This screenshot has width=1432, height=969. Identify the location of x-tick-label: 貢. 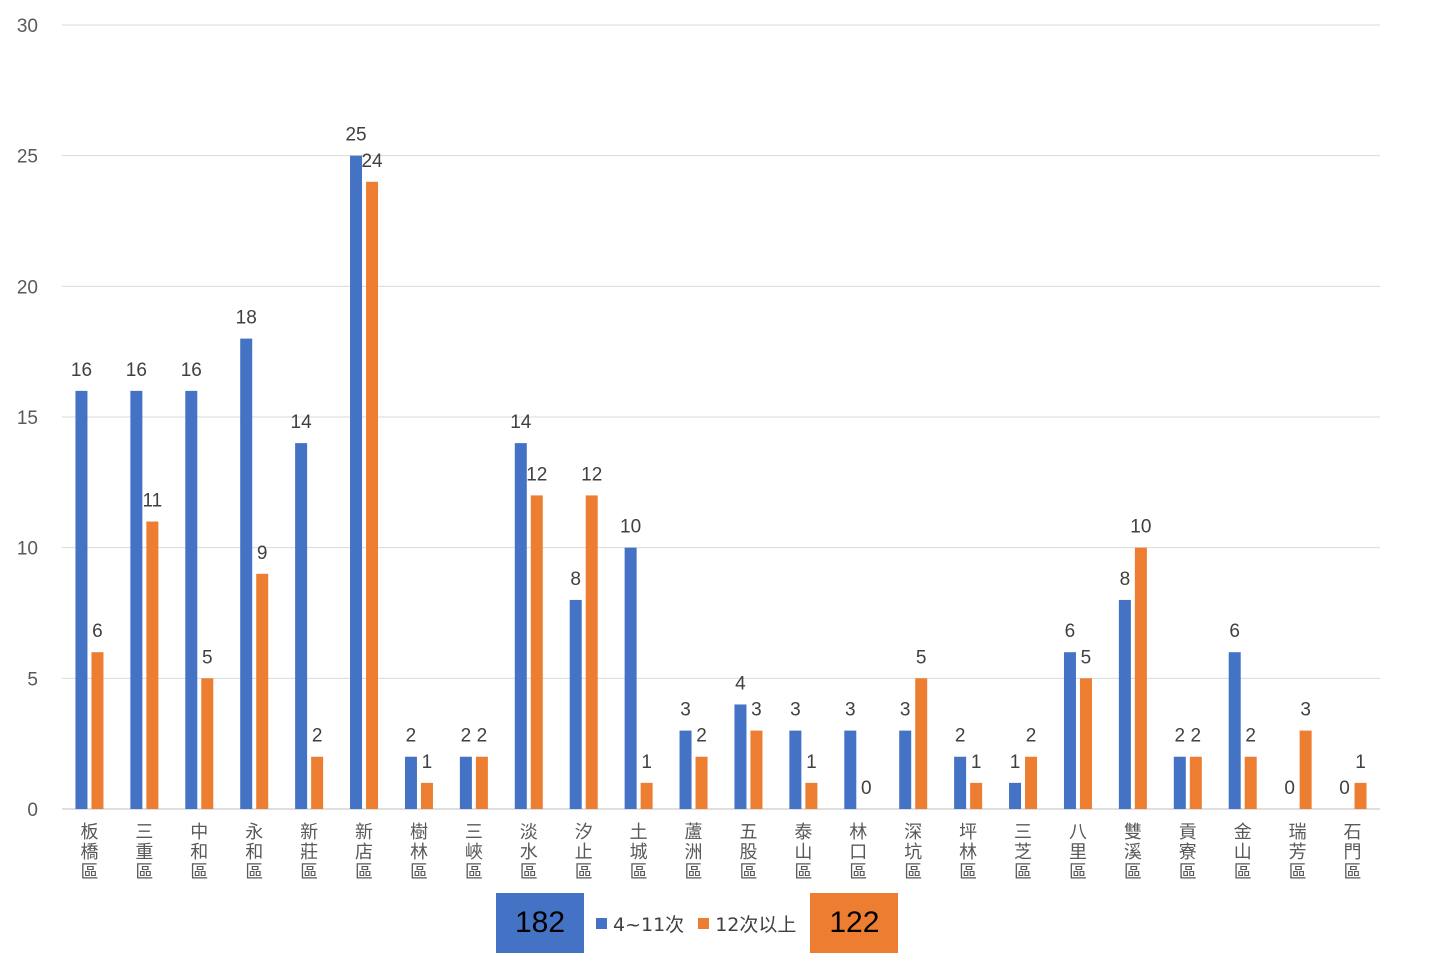
(1188, 832).